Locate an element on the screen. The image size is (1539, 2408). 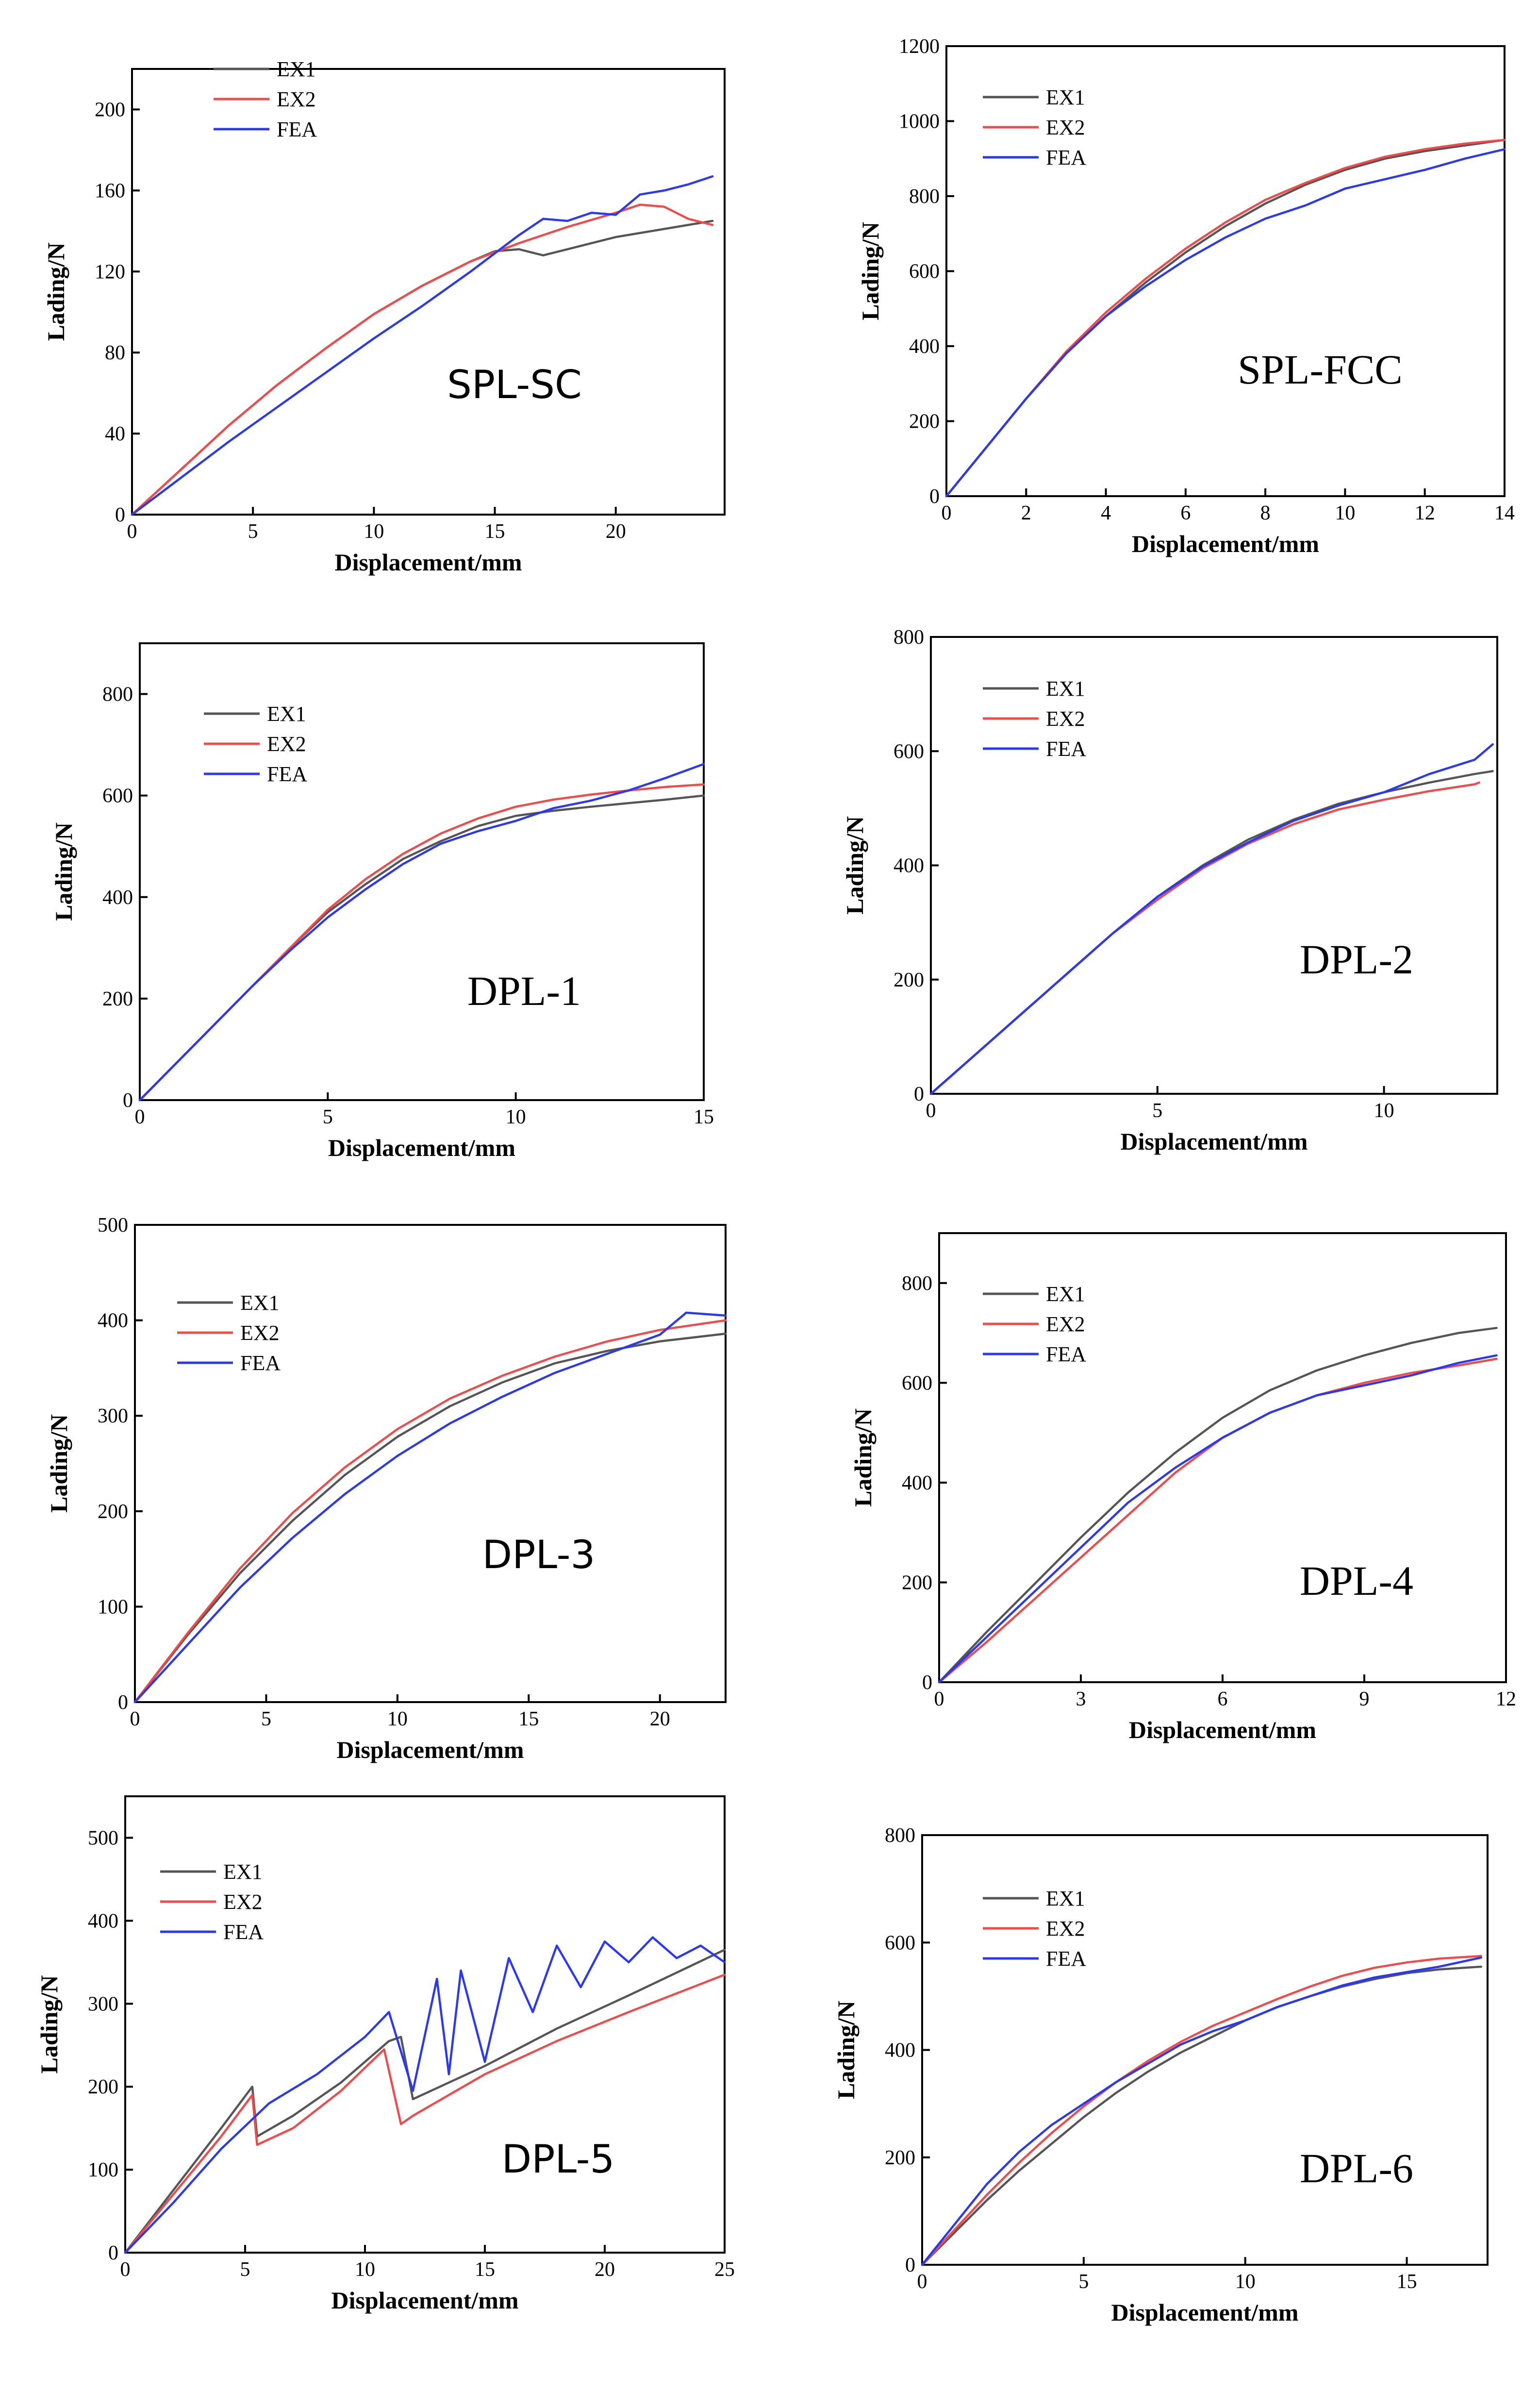
y-tick-label: 500 is located at coordinates (113, 1226).